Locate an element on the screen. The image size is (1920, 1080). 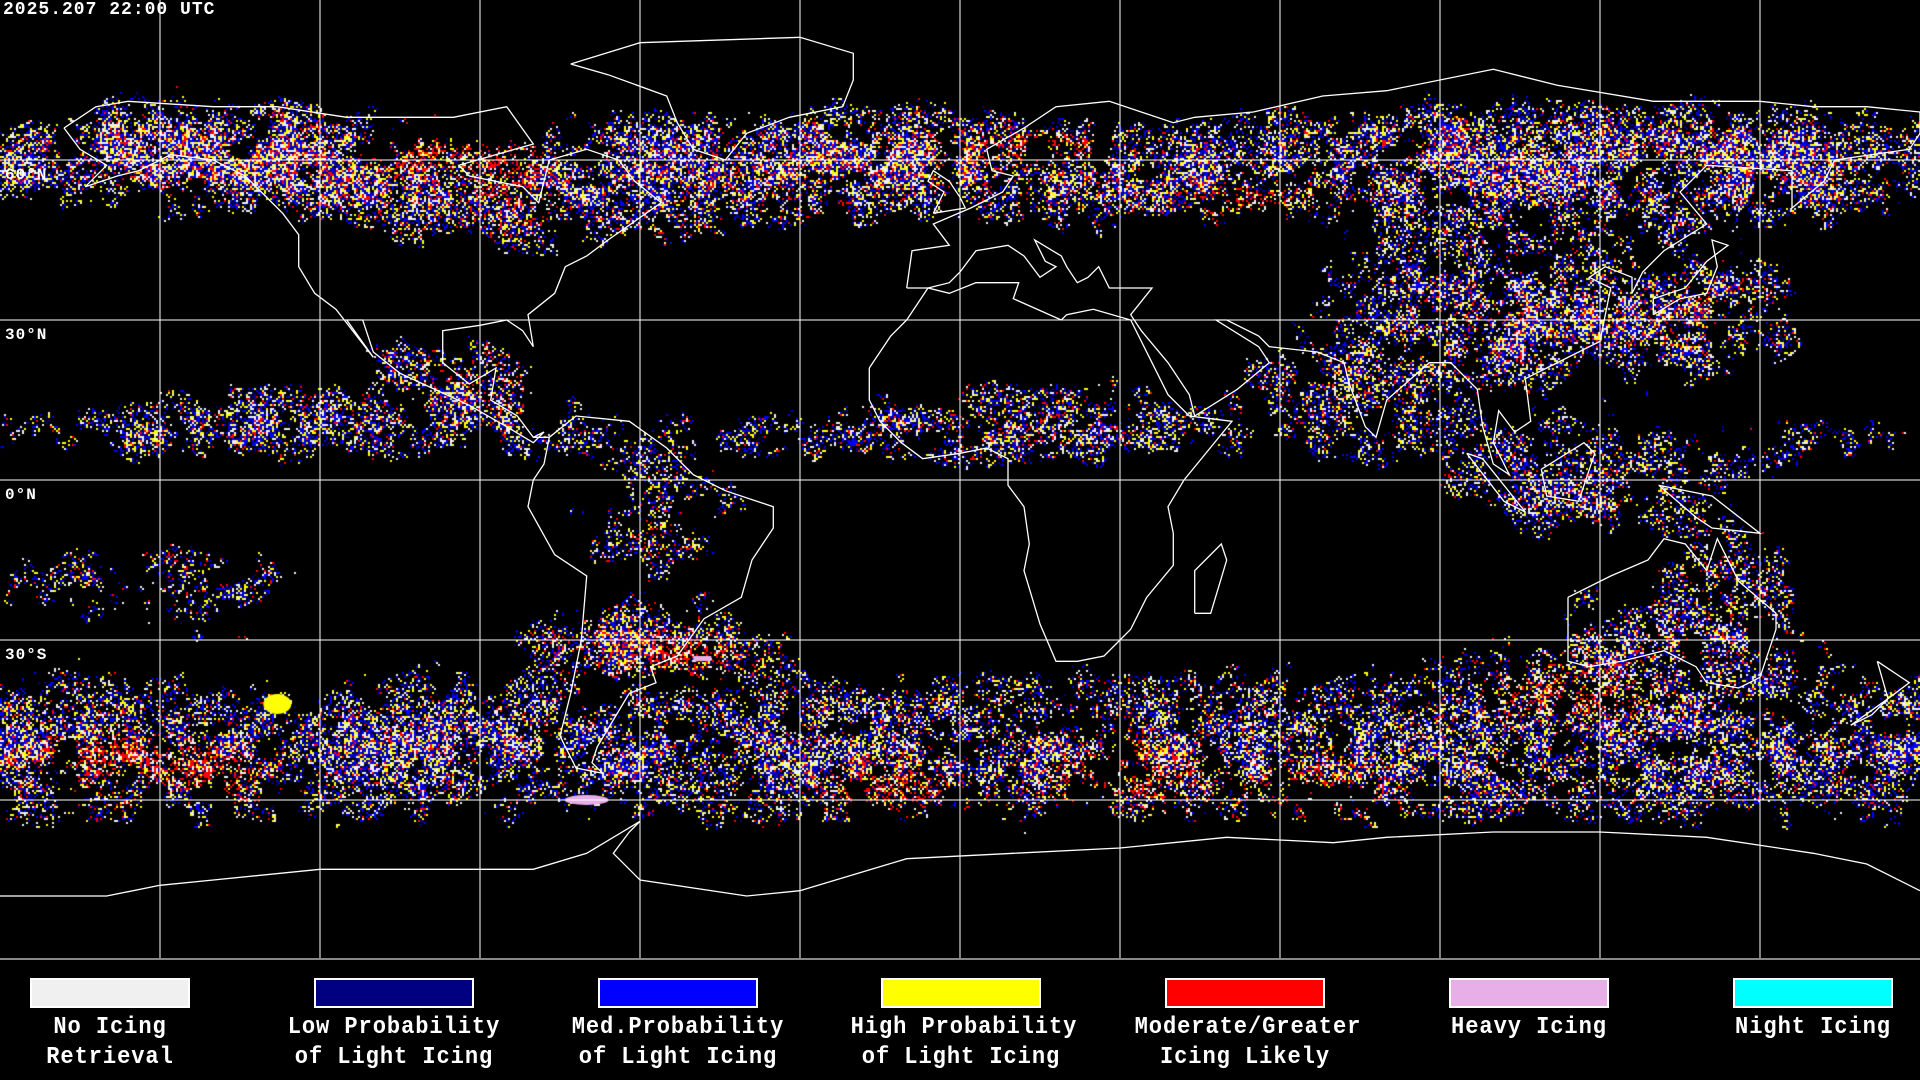
coastline-japan is located at coordinates (1691, 277).